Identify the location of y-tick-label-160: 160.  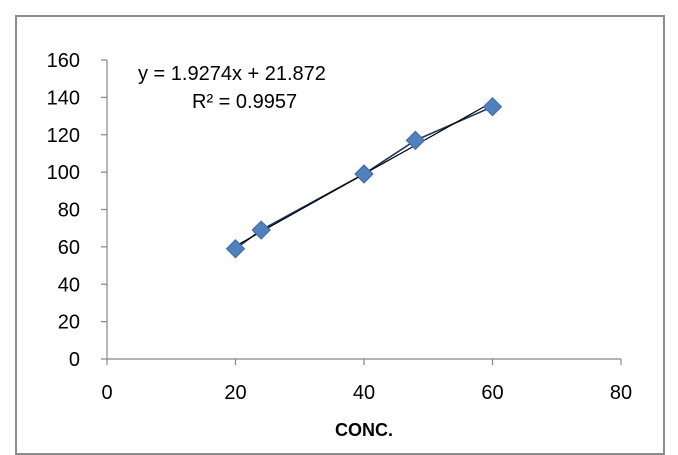
(63, 61).